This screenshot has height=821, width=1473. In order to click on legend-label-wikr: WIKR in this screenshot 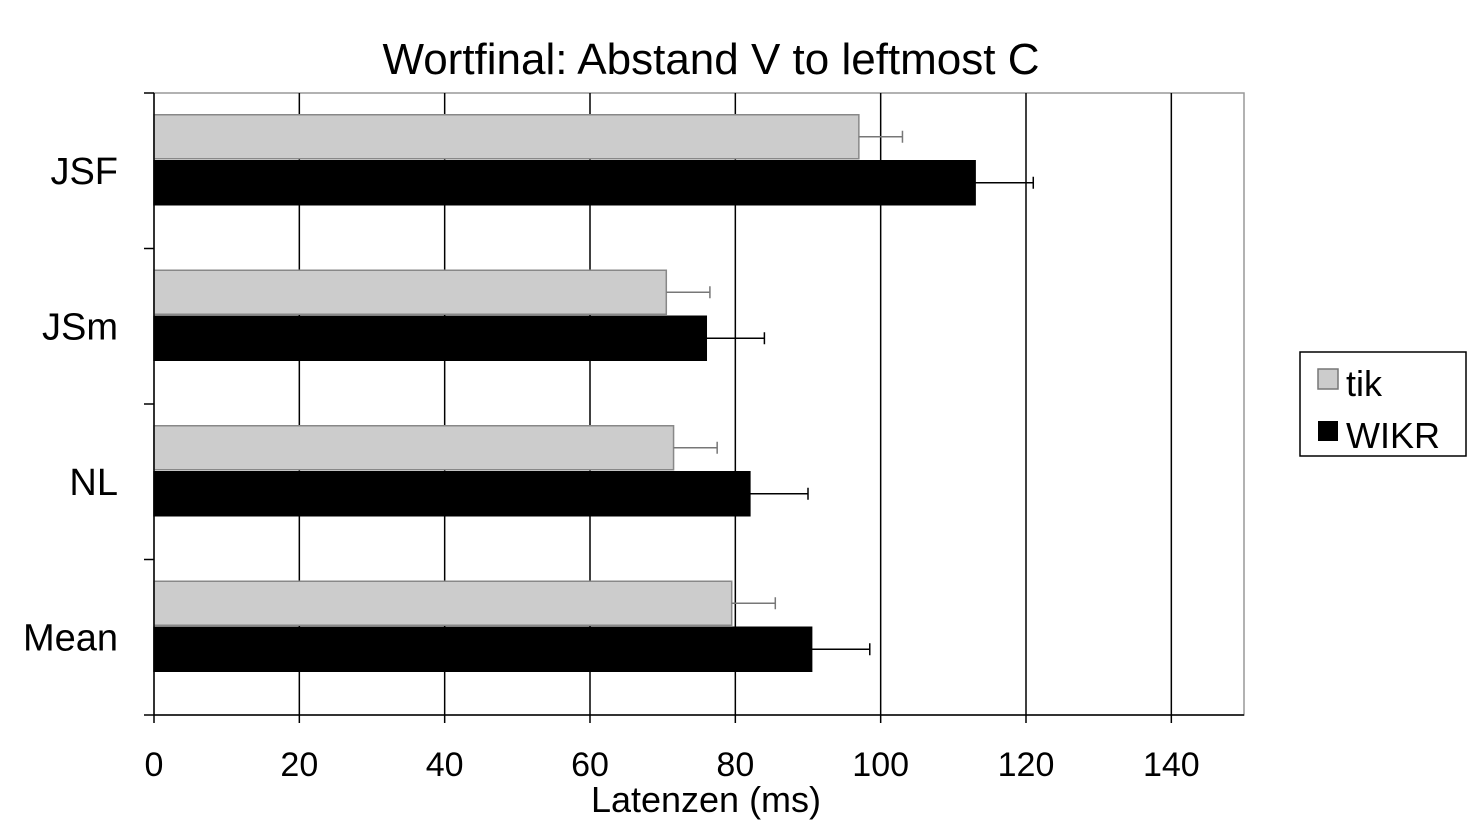, I will do `click(1393, 435)`.